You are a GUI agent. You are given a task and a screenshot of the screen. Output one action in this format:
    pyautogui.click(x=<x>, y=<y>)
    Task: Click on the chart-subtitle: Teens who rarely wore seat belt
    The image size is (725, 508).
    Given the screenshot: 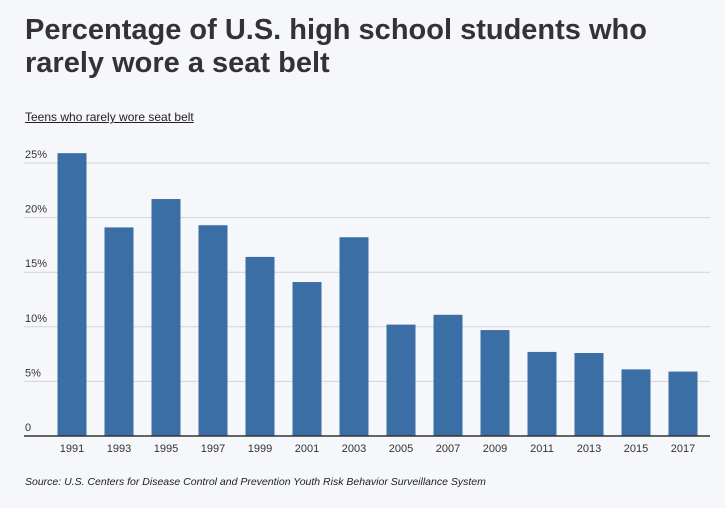 What is the action you would take?
    pyautogui.click(x=109, y=117)
    